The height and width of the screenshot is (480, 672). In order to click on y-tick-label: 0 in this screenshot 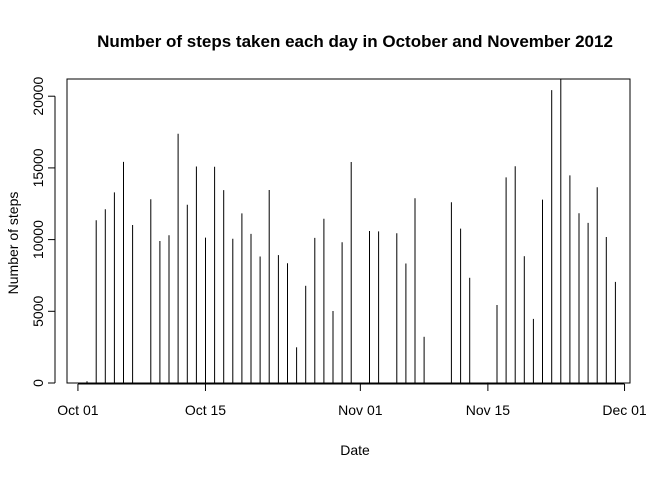, I will do `click(38, 383)`.